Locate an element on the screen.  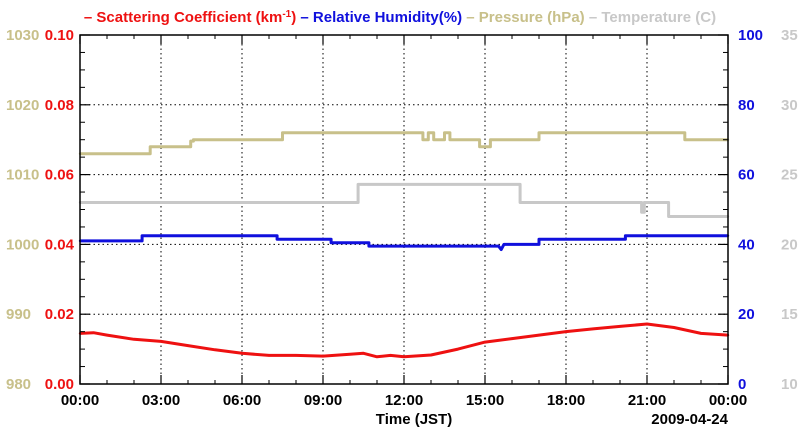
legend-item-suffix: ) is located at coordinates (293, 17).